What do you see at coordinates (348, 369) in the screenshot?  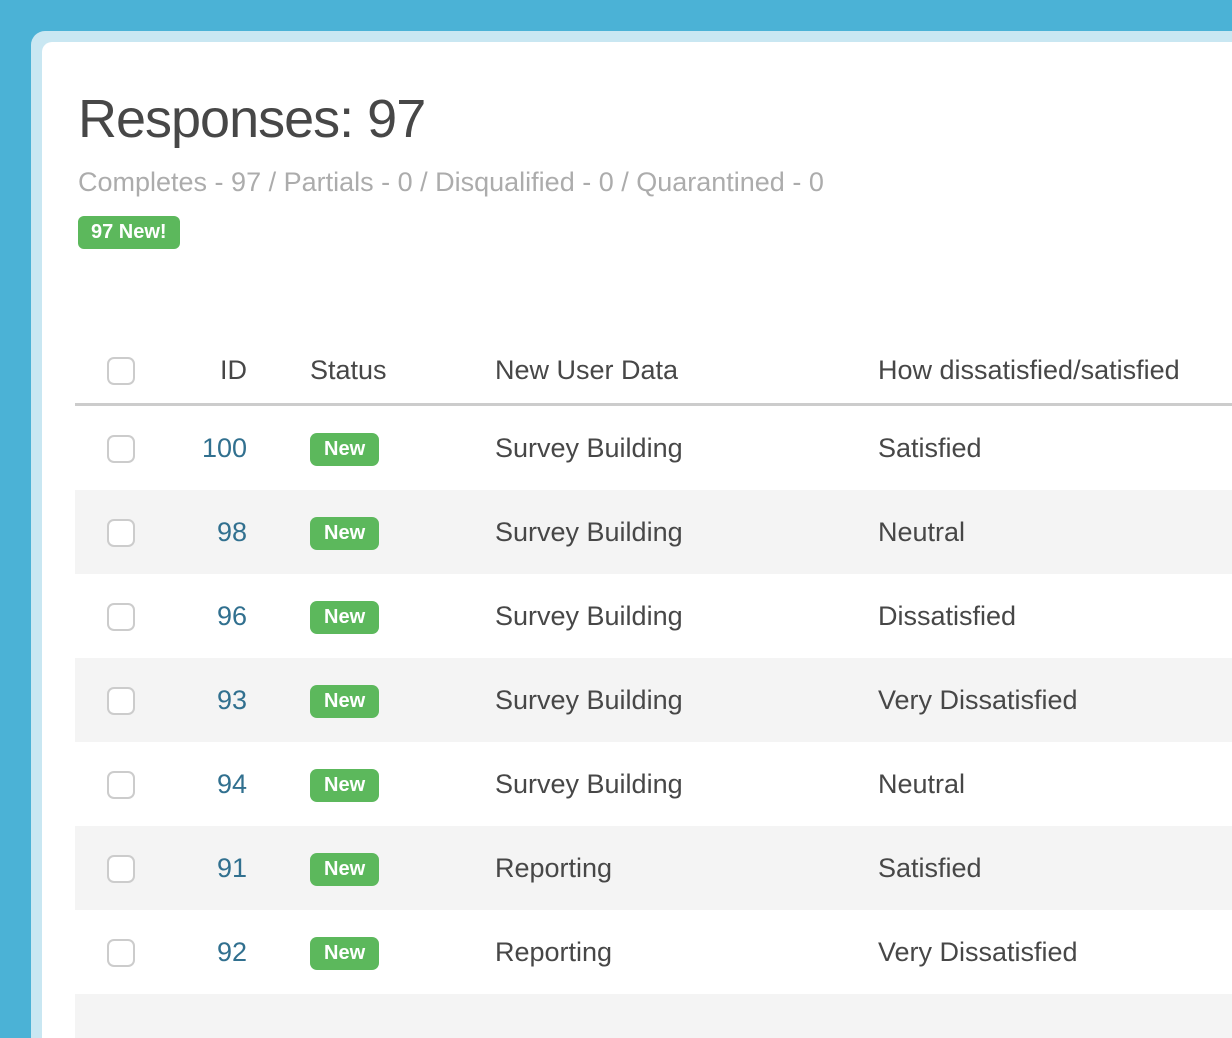 I see `column-header-status: Status` at bounding box center [348, 369].